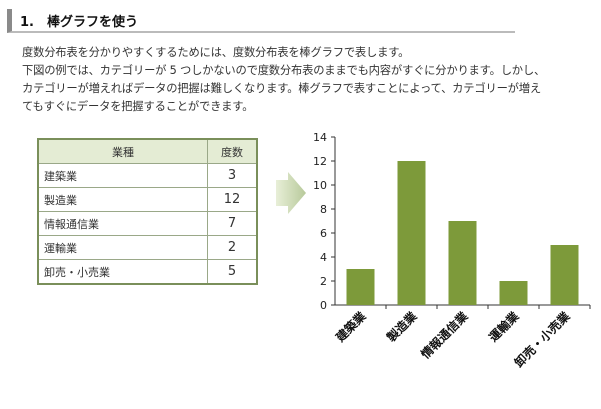  What do you see at coordinates (323, 209) in the screenshot?
I see `y-tick-label: 8` at bounding box center [323, 209].